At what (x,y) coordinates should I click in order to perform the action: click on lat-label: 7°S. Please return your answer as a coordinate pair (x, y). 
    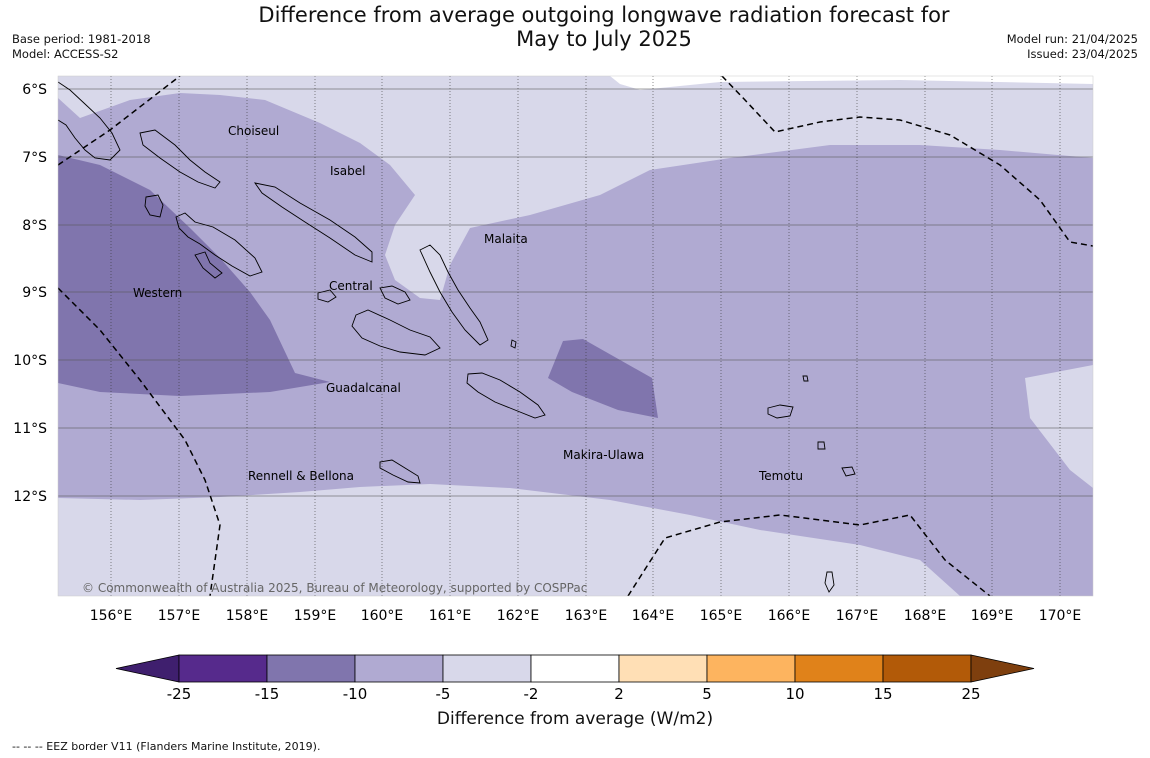
    Looking at the image, I should click on (34, 158).